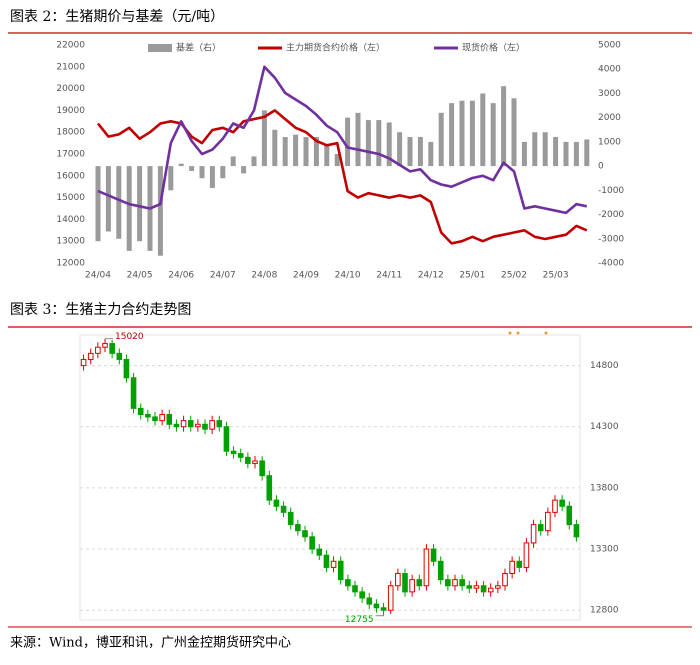 Image resolution: width=700 pixels, height=665 pixels. I want to click on y-tick-label: 21000, so click(70, 67).